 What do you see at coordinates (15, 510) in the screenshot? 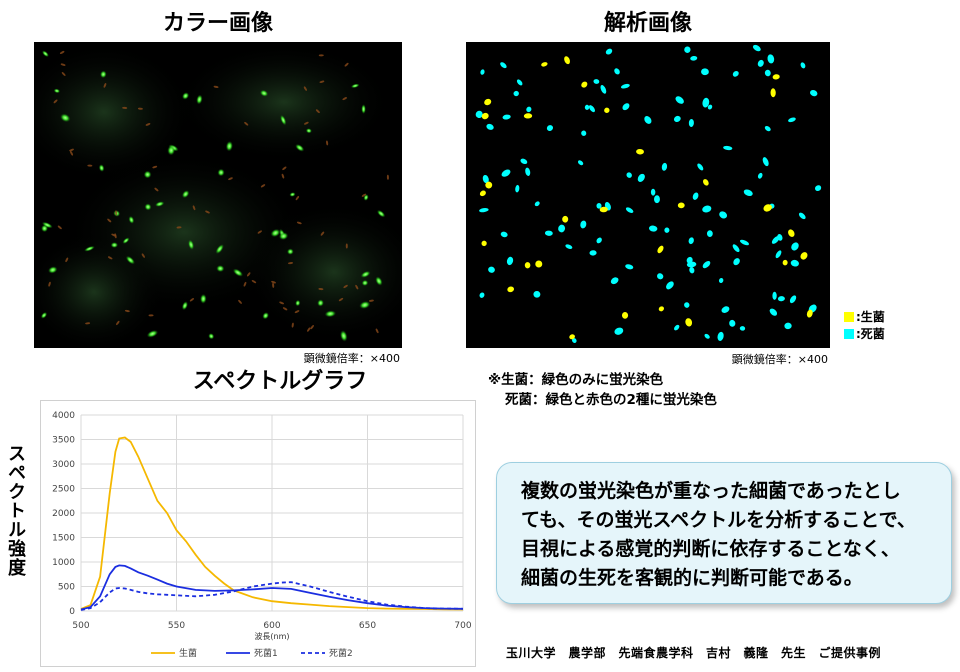
I see `spectrum-ylabel: スペクトル強度` at bounding box center [15, 510].